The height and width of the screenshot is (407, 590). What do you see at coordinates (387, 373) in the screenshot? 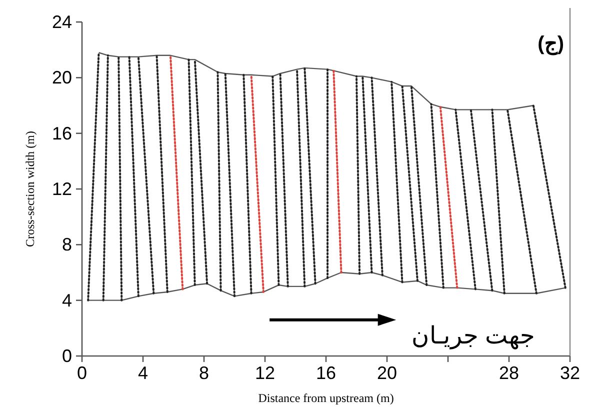
I see `x-tick-label: 20` at bounding box center [387, 373].